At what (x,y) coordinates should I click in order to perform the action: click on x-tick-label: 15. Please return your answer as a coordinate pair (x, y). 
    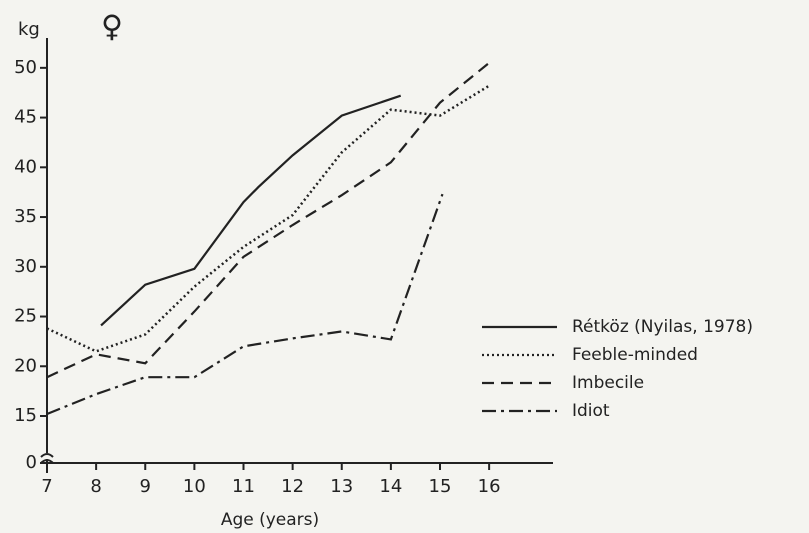
    Looking at the image, I should click on (440, 486).